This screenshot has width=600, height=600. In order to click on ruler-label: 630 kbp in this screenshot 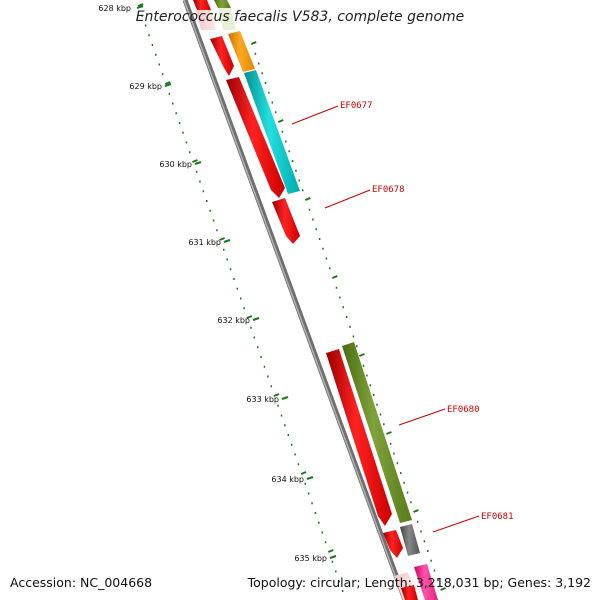, I will do `click(175, 164)`.